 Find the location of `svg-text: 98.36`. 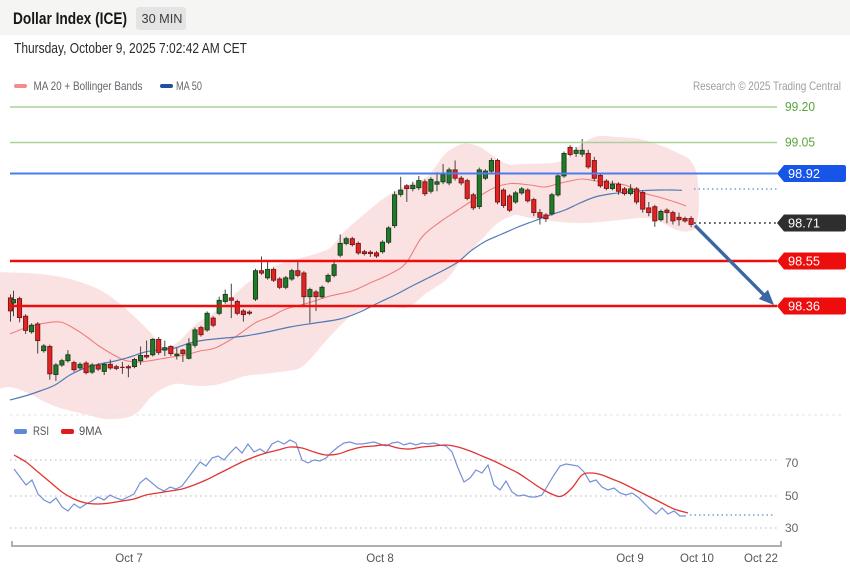

svg-text: 98.36 is located at coordinates (804, 306).